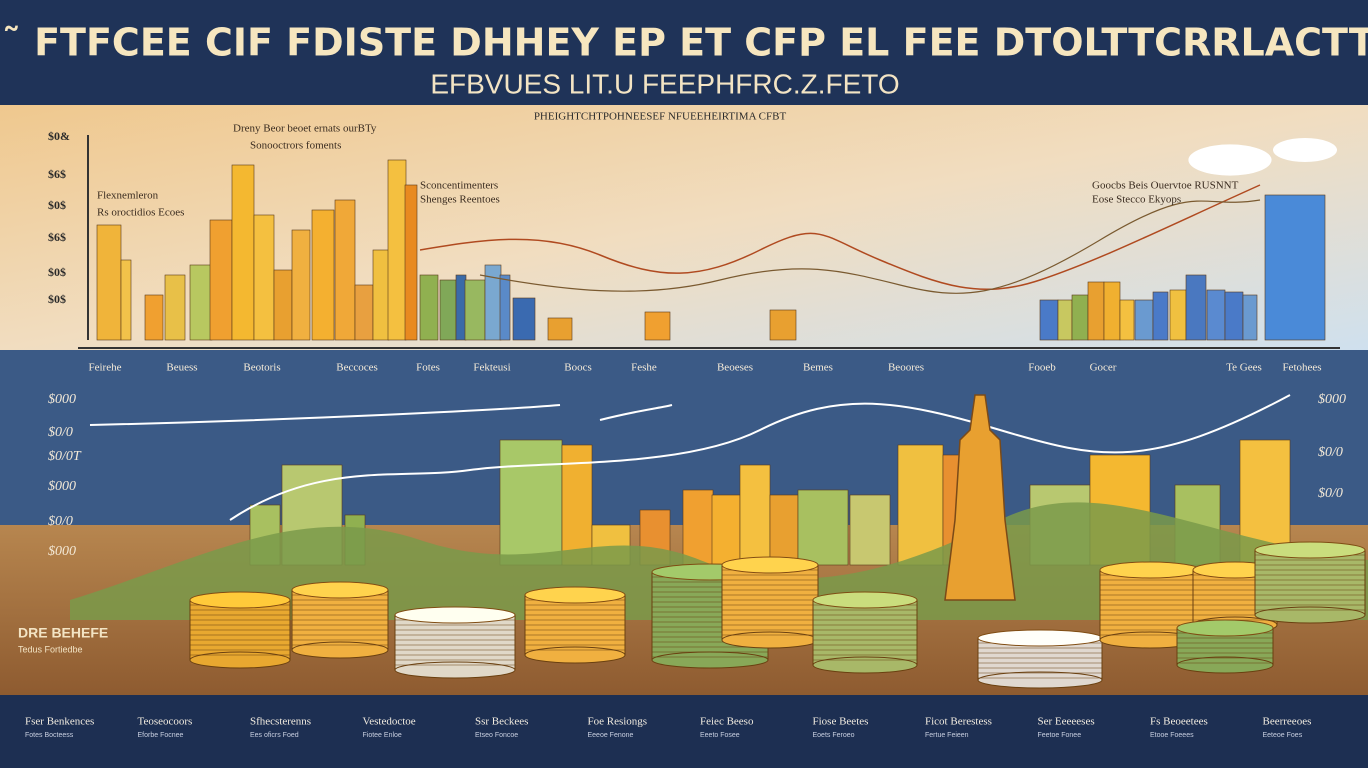  I want to click on category-label: Fetohees, so click(1301, 368).